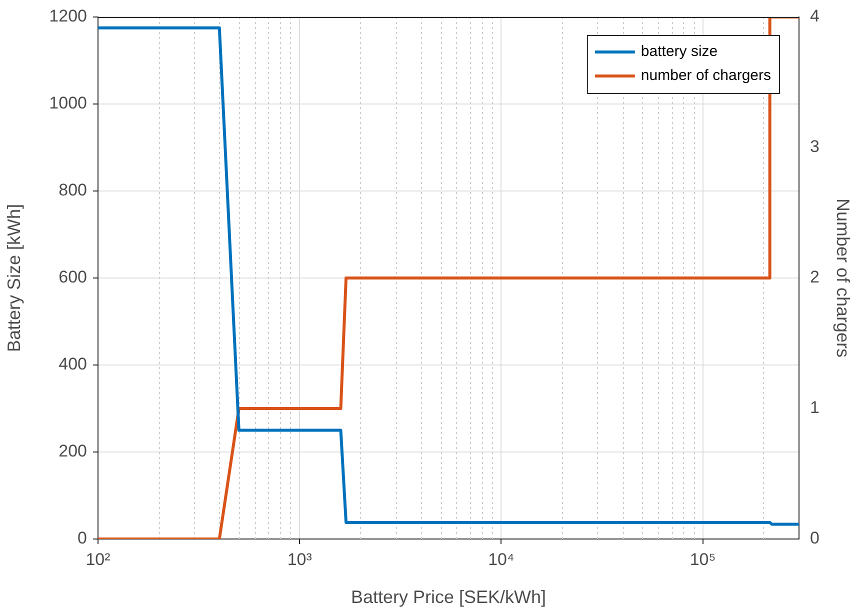  Describe the element at coordinates (72, 451) in the screenshot. I see `y-tick-label: 200` at that location.